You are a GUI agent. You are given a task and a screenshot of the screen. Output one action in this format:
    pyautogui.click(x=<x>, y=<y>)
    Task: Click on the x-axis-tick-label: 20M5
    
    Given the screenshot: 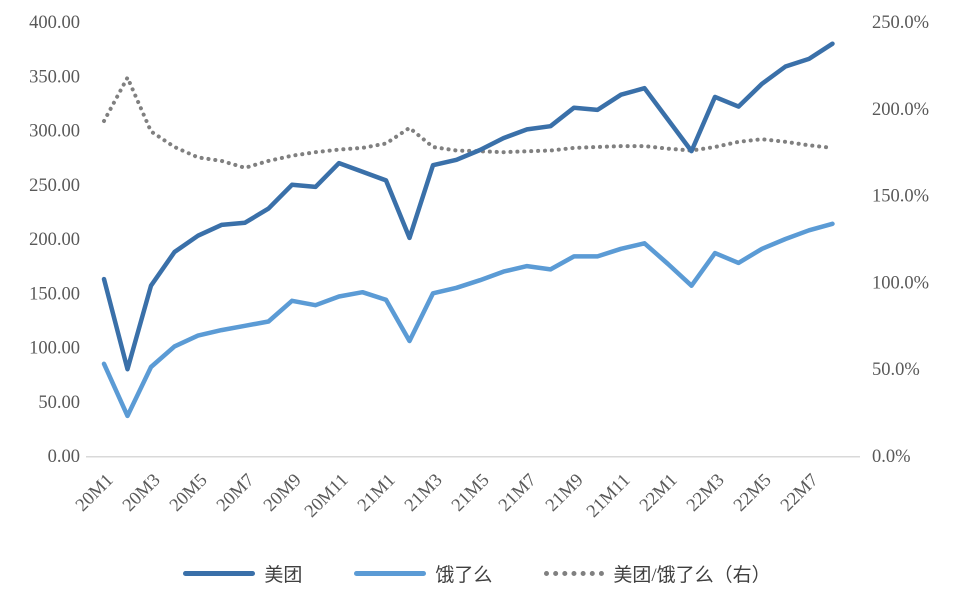 What is the action you would take?
    pyautogui.click(x=188, y=492)
    